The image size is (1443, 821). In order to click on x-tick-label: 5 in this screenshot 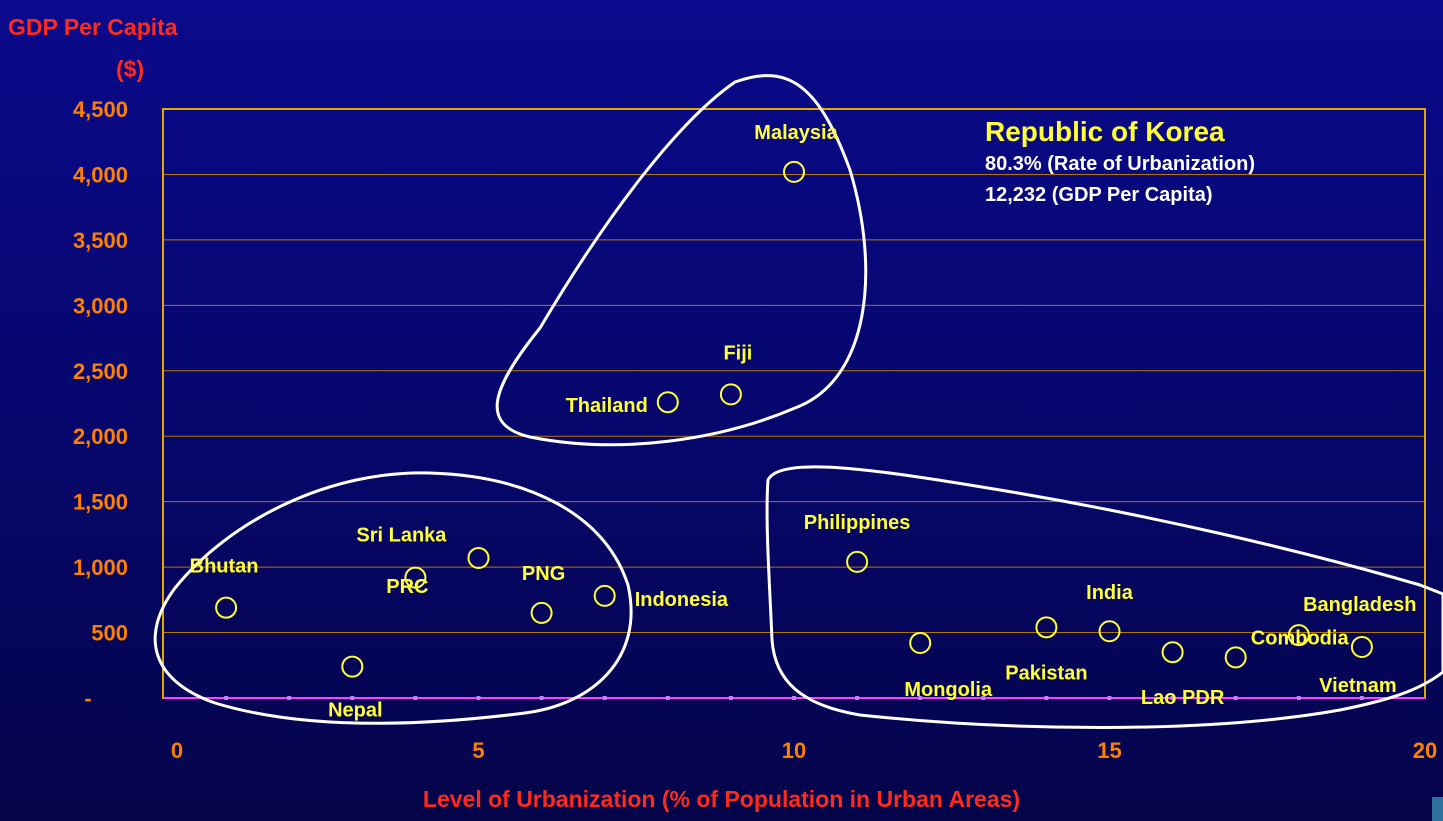, I will do `click(478, 750)`.